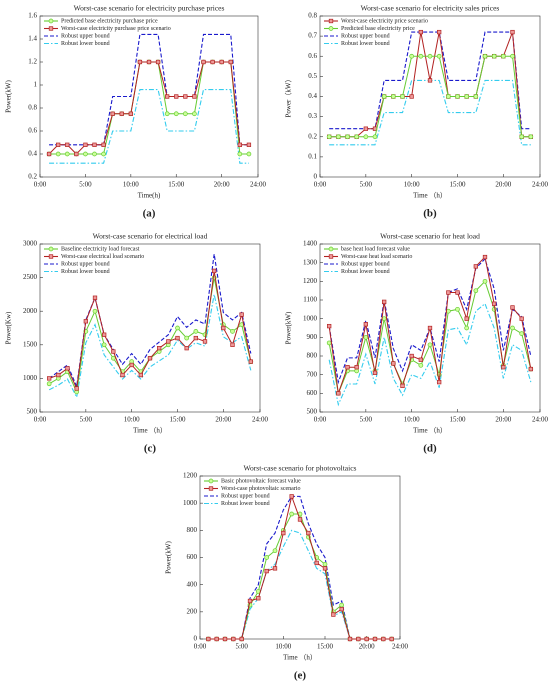 Image resolution: width=550 pixels, height=687 pixels. What do you see at coordinates (312, 356) in the screenshot?
I see `y-tick-label: 800` at bounding box center [312, 356].